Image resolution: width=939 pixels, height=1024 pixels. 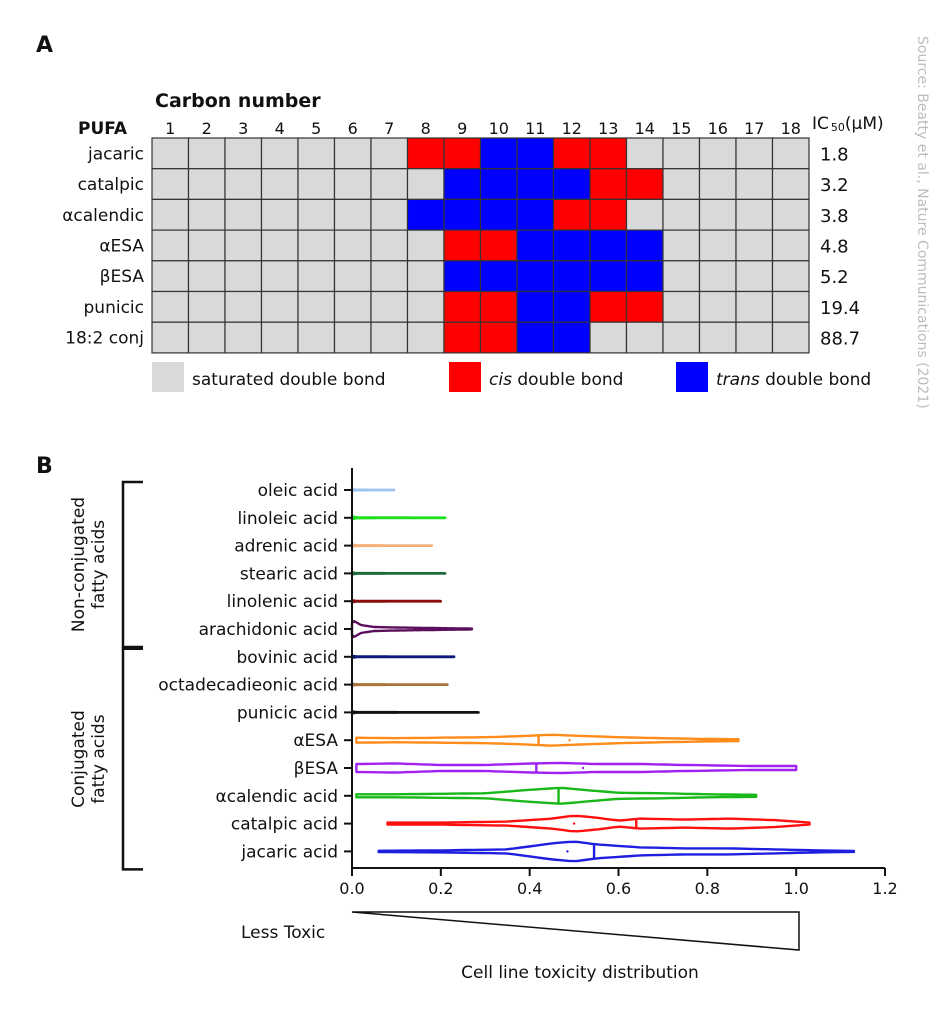 What do you see at coordinates (426, 128) in the screenshot?
I see `carbon-label-8: 8` at bounding box center [426, 128].